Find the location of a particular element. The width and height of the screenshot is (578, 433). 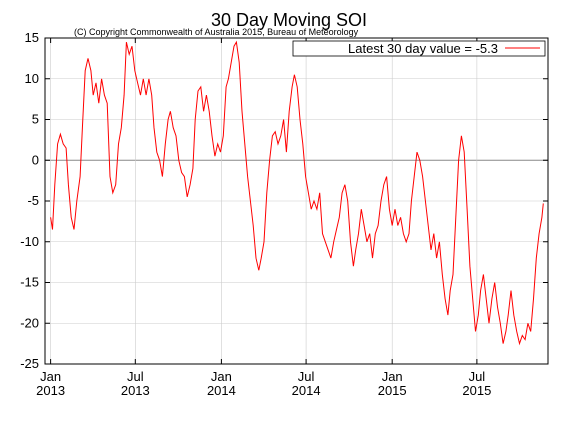

legend: Latest 30 day value = -5.3 is located at coordinates (419, 48).